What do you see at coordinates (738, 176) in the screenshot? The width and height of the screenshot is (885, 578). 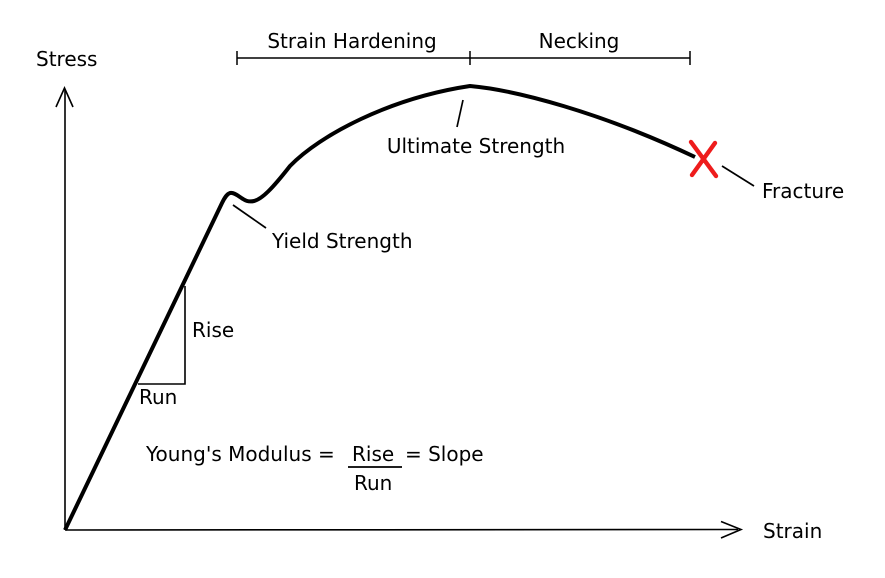 I see `fracture-pointer-line` at bounding box center [738, 176].